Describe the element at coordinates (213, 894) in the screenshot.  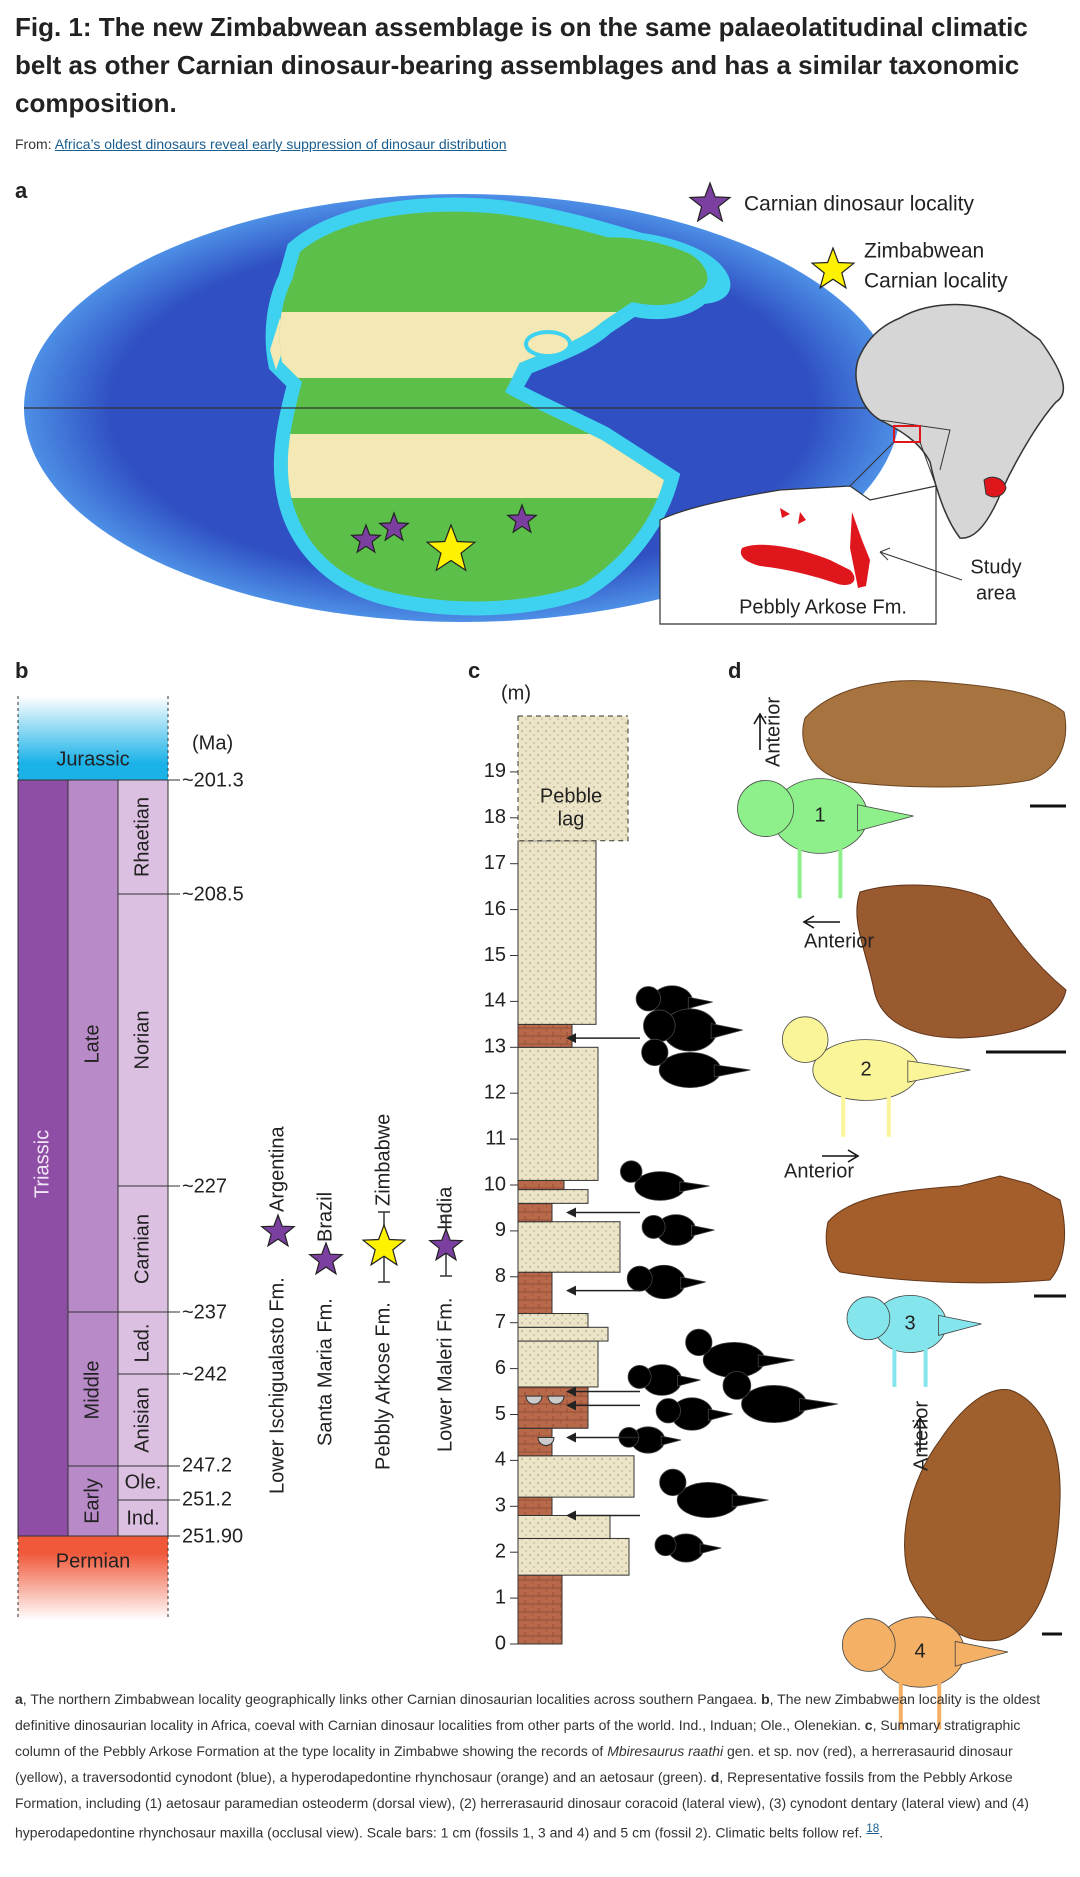
I see `age: ~208.5` at that location.